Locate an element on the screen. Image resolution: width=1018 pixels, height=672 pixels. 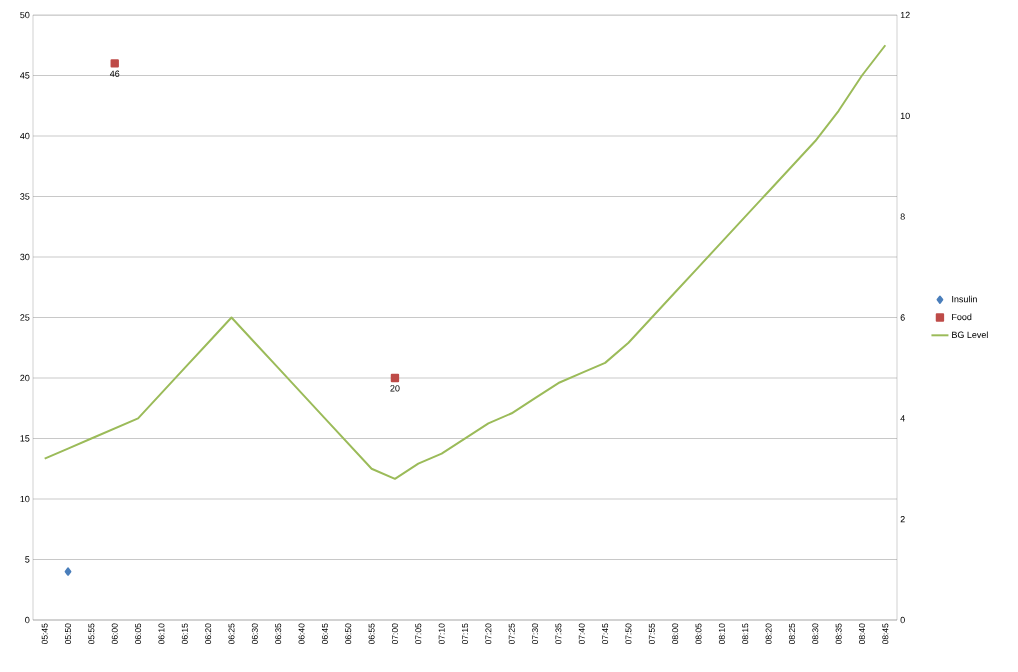
legend-label: BG Level is located at coordinates (970, 334).